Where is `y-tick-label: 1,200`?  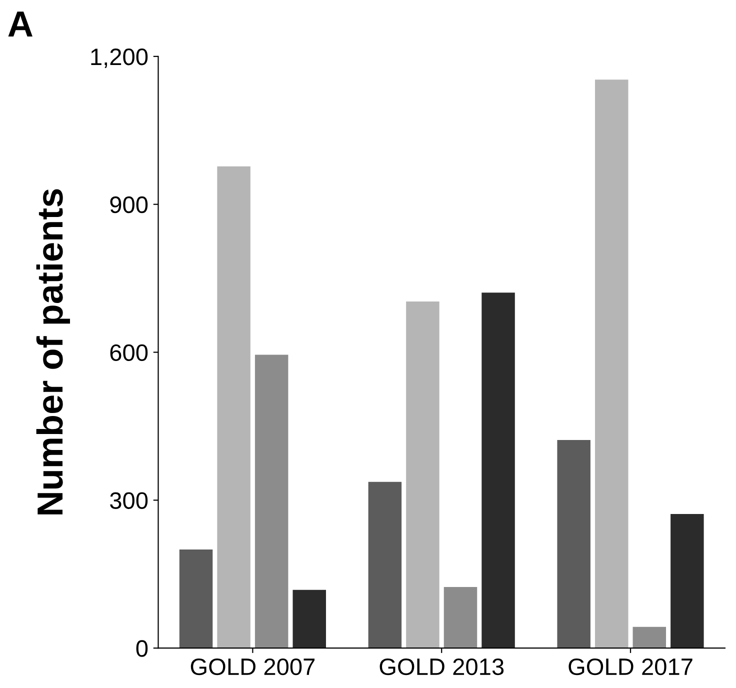 y-tick-label: 1,200 is located at coordinates (119, 58).